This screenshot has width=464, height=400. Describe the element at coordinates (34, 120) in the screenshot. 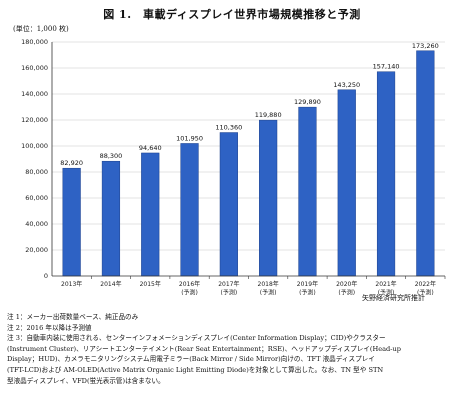

I see `y-tick-label: 120,000` at that location.